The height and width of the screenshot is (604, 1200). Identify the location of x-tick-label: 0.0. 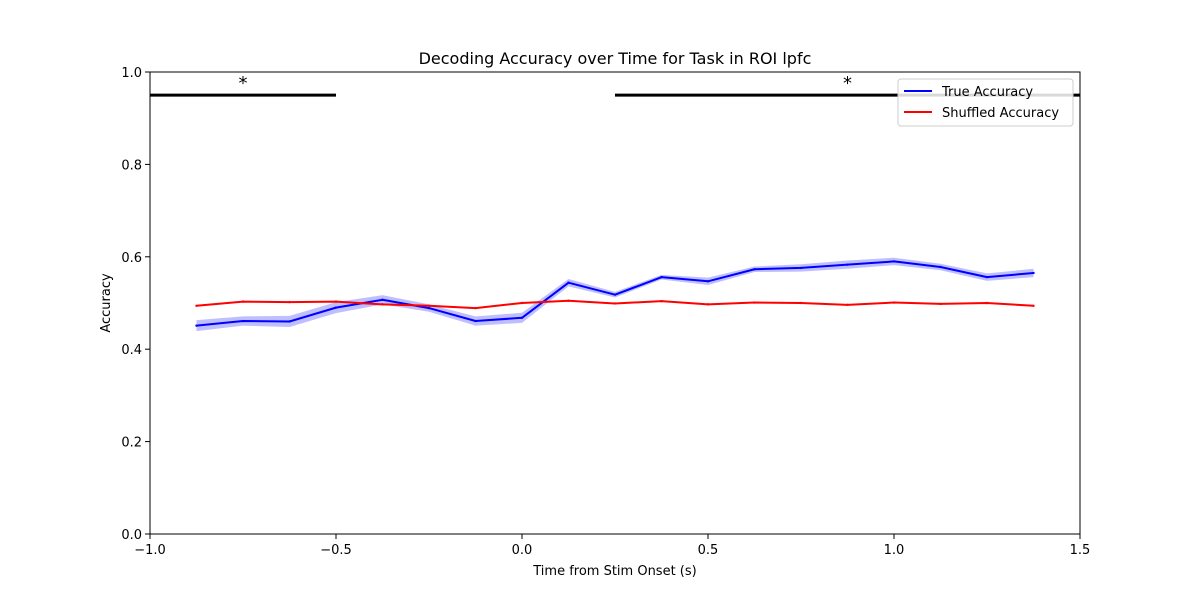
(522, 550).